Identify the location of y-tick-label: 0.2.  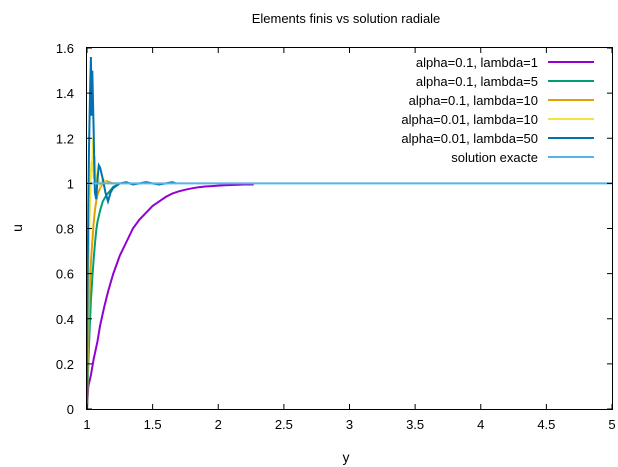
(65, 364).